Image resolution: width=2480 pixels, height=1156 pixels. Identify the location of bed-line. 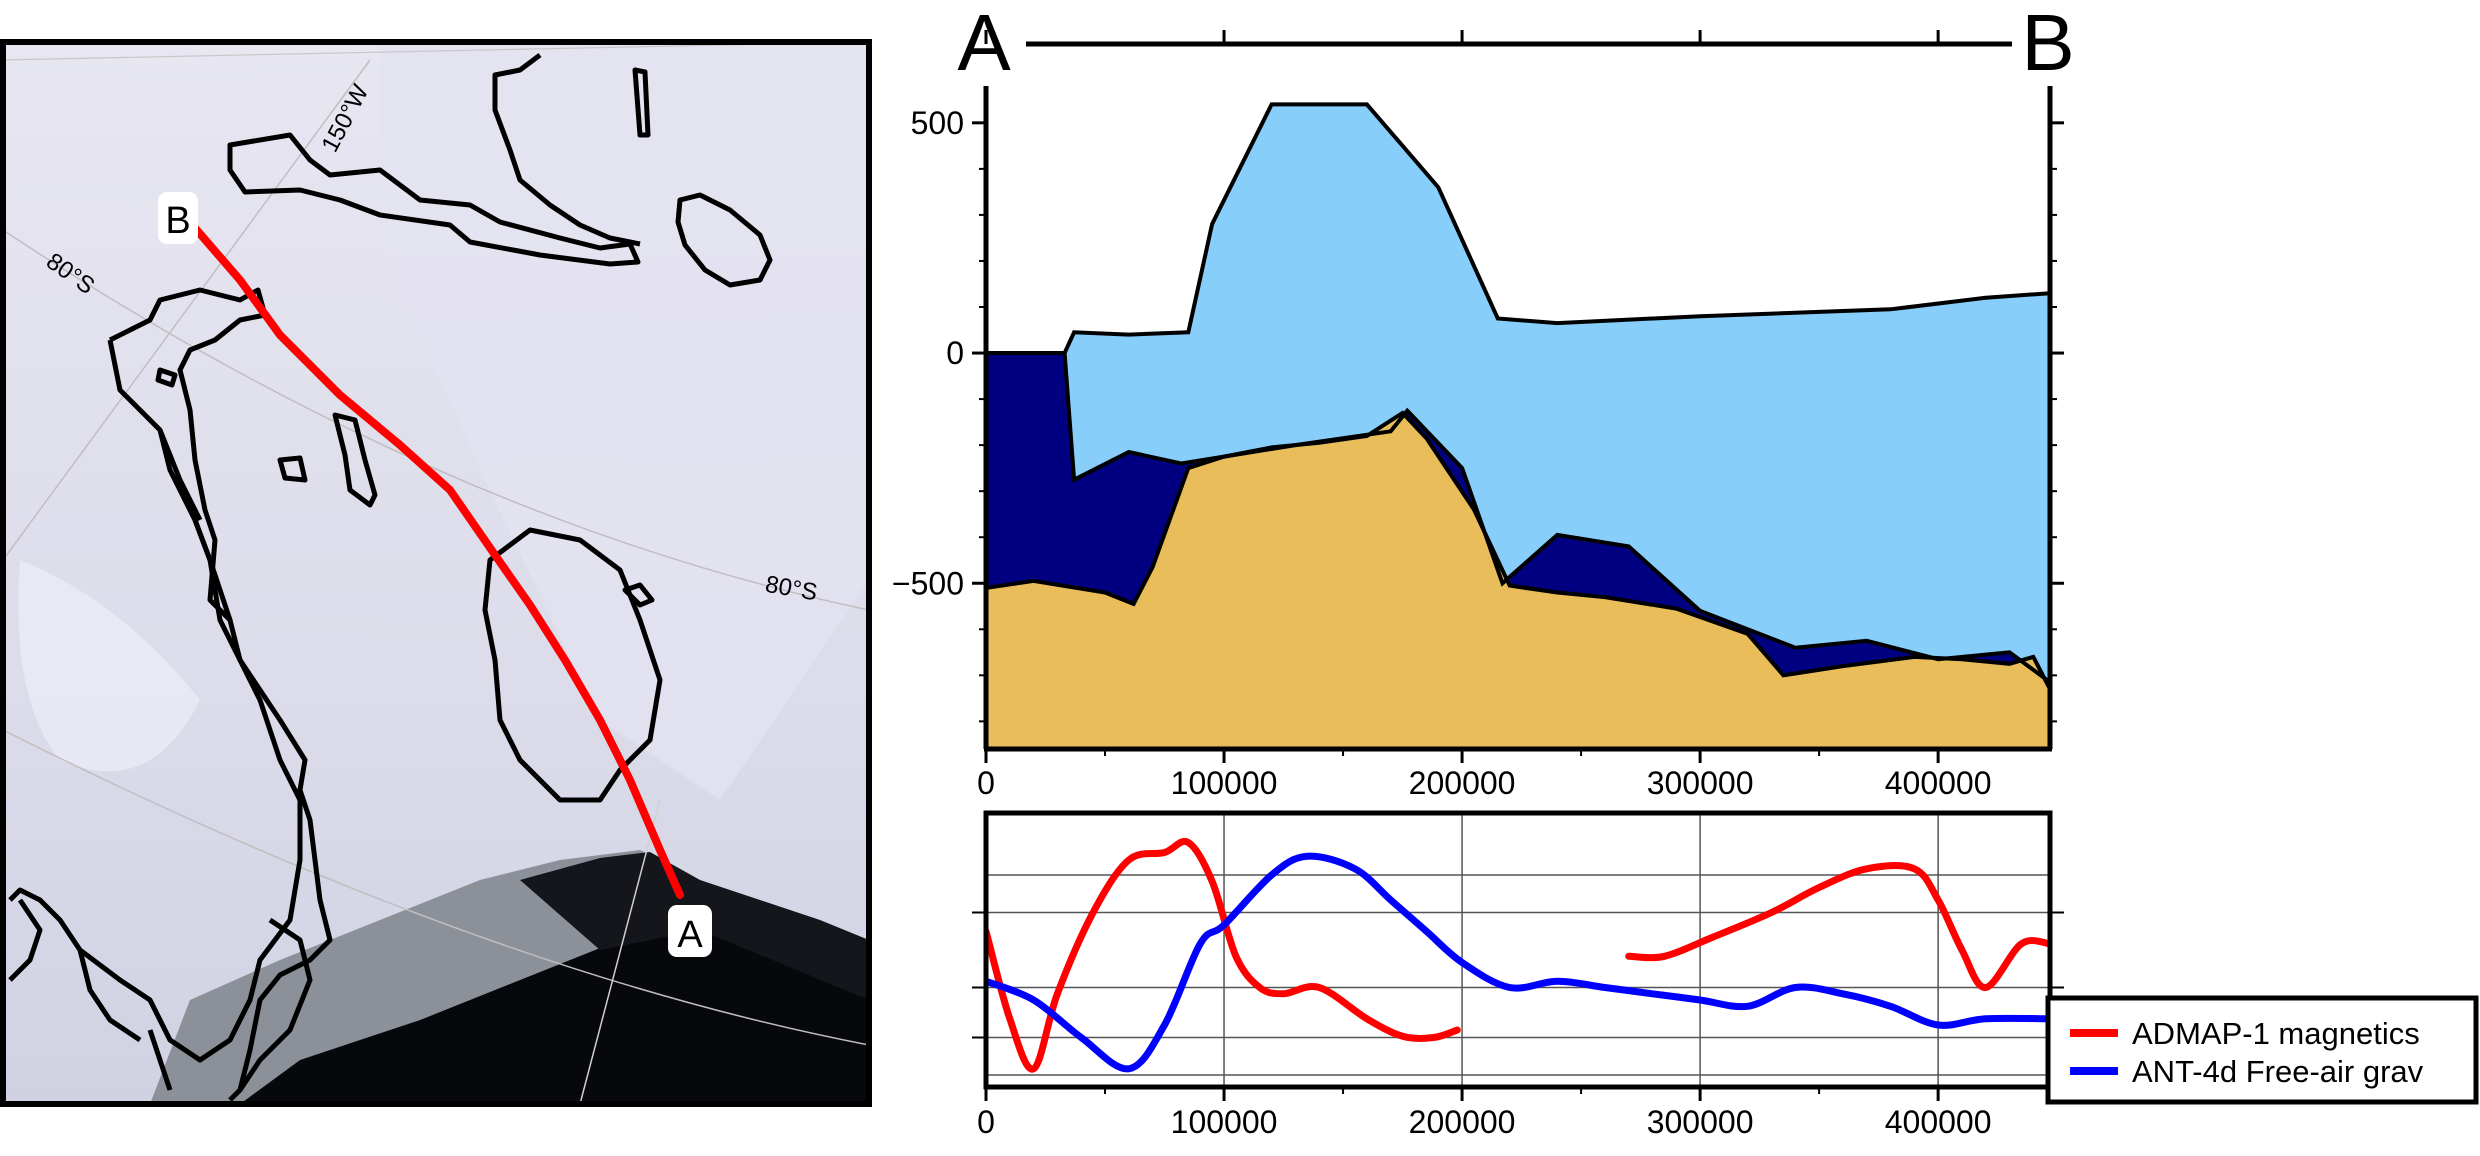
(1518, 550).